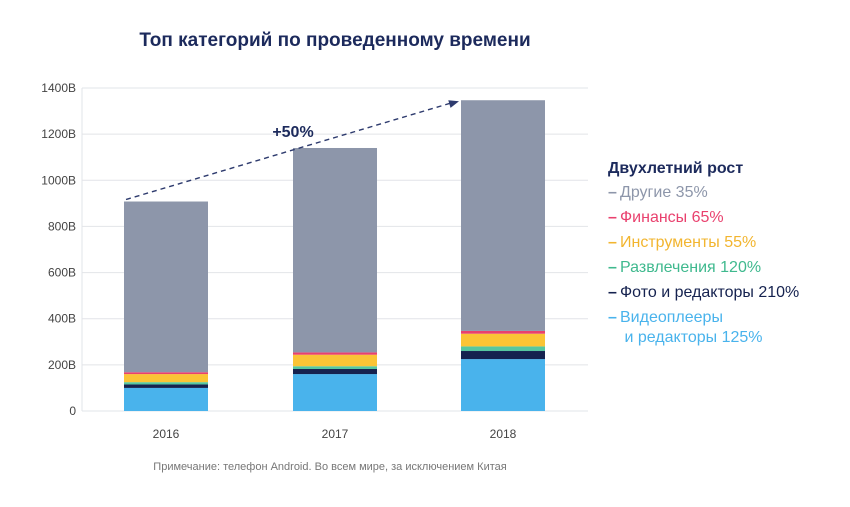 Image resolution: width=850 pixels, height=507 pixels. I want to click on legend-label: Финансы 65%, so click(672, 217).